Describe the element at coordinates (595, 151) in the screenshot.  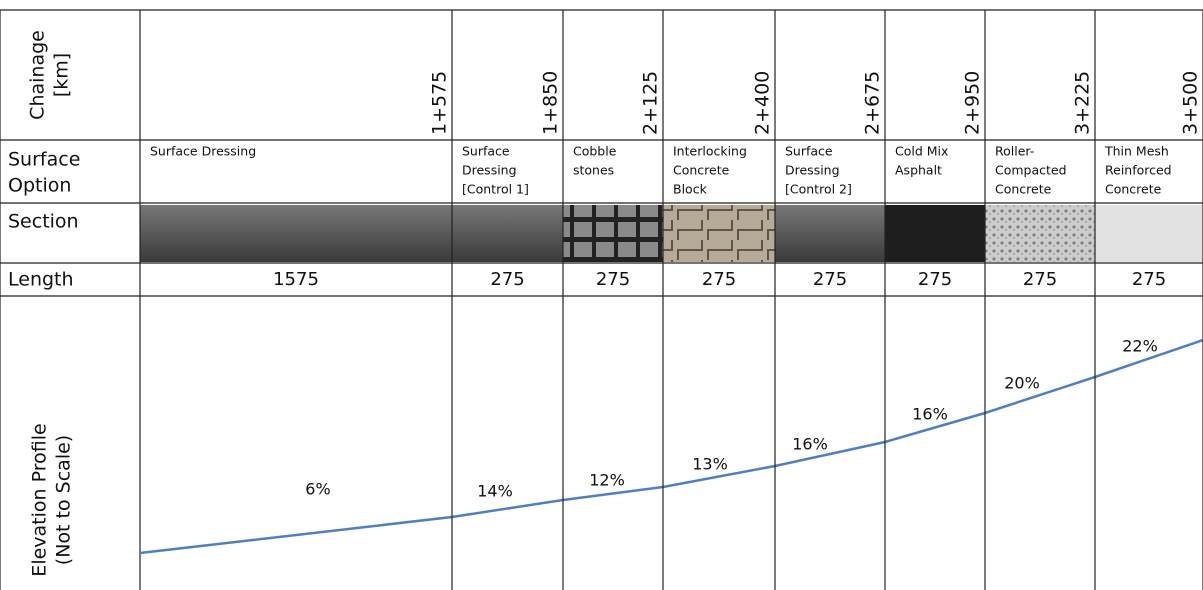
I see `surface-option: Cobble` at that location.